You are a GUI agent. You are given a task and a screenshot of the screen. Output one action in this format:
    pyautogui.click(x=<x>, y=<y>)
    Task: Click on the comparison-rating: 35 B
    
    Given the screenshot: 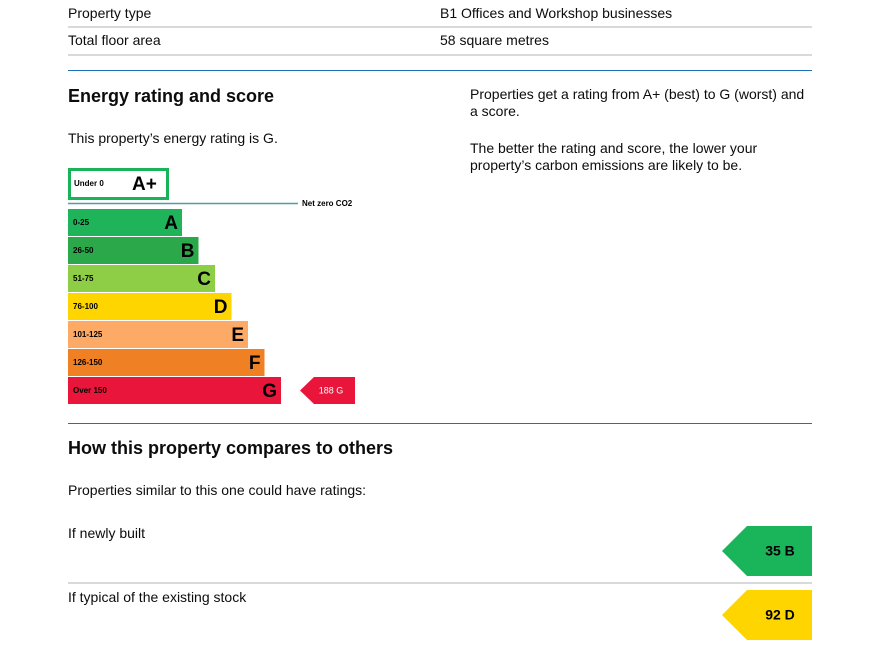 What is the action you would take?
    pyautogui.click(x=780, y=551)
    